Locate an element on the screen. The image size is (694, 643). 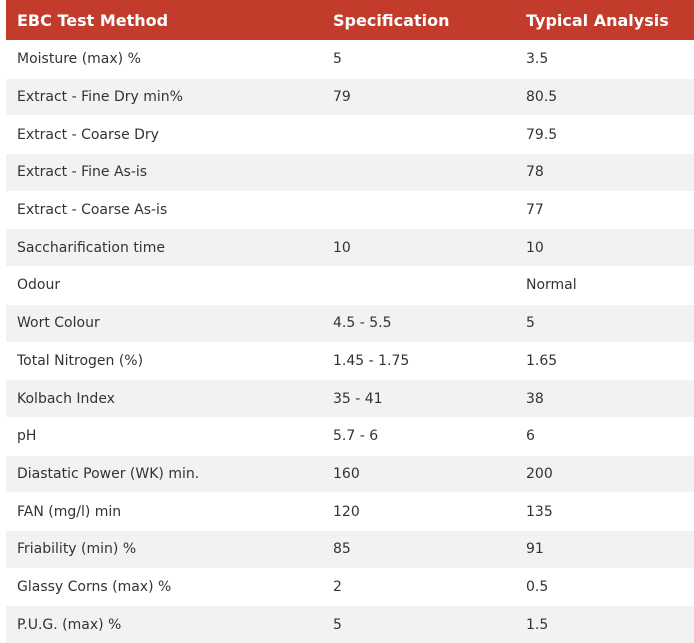
table-cell: 120 is located at coordinates (418, 512).